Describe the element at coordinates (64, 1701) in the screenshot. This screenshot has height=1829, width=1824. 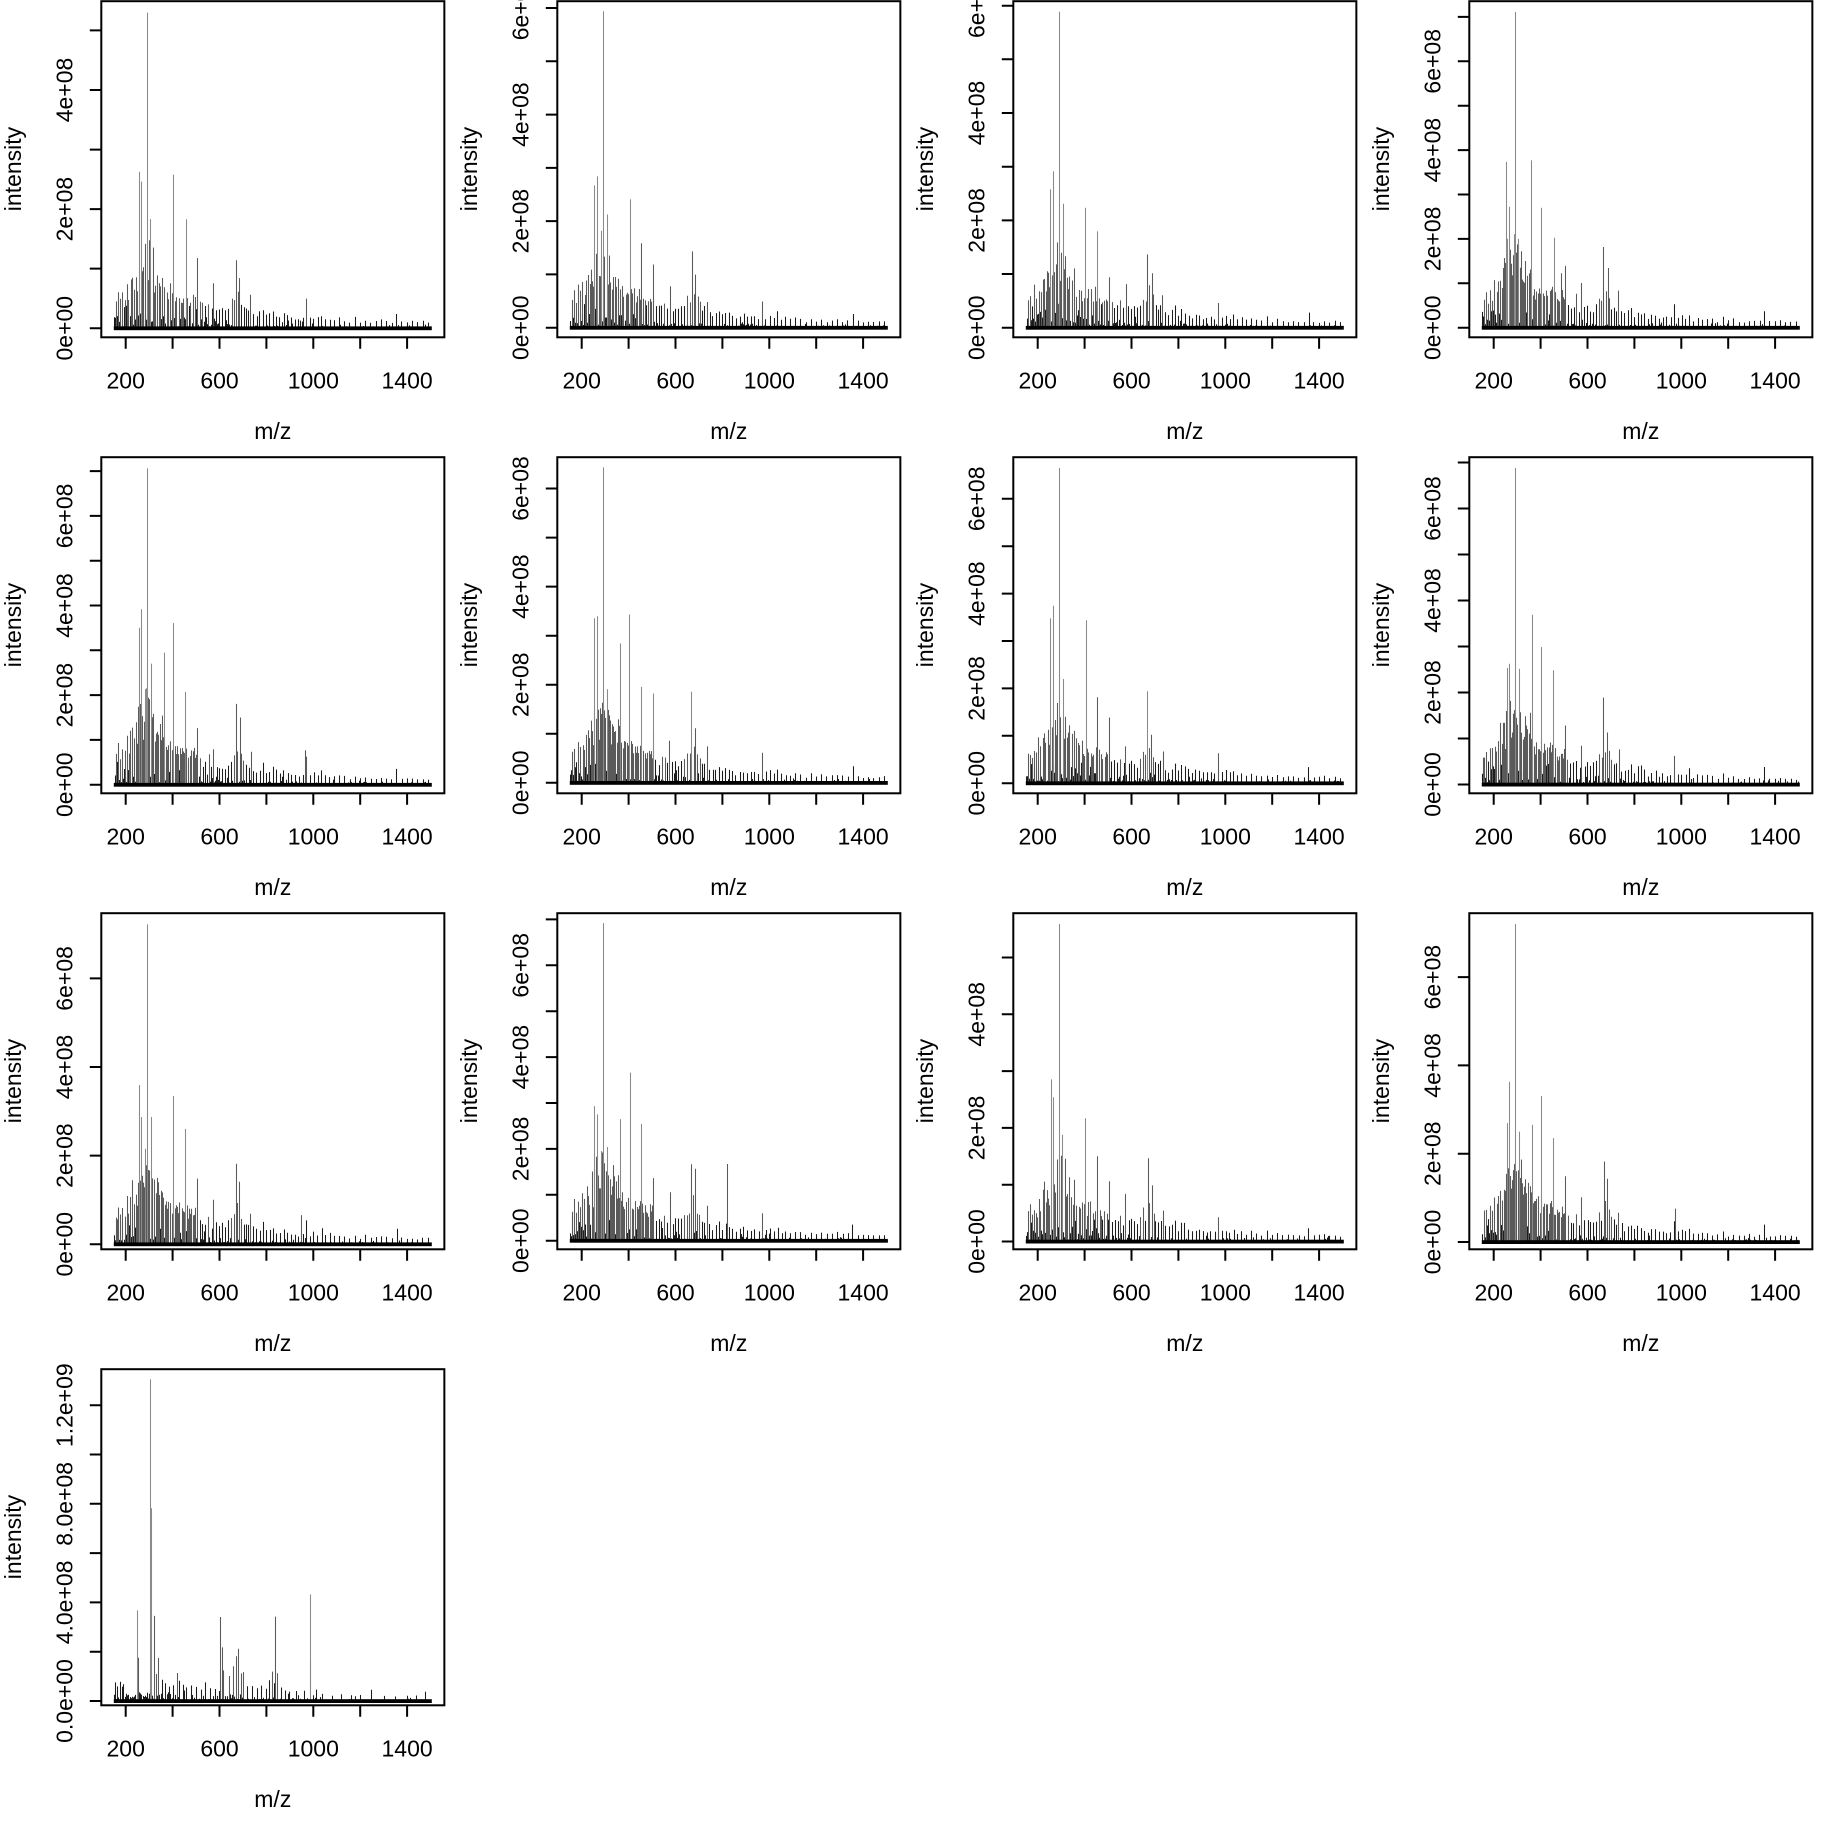
I see `svg-text: 0.0e+00` at that location.